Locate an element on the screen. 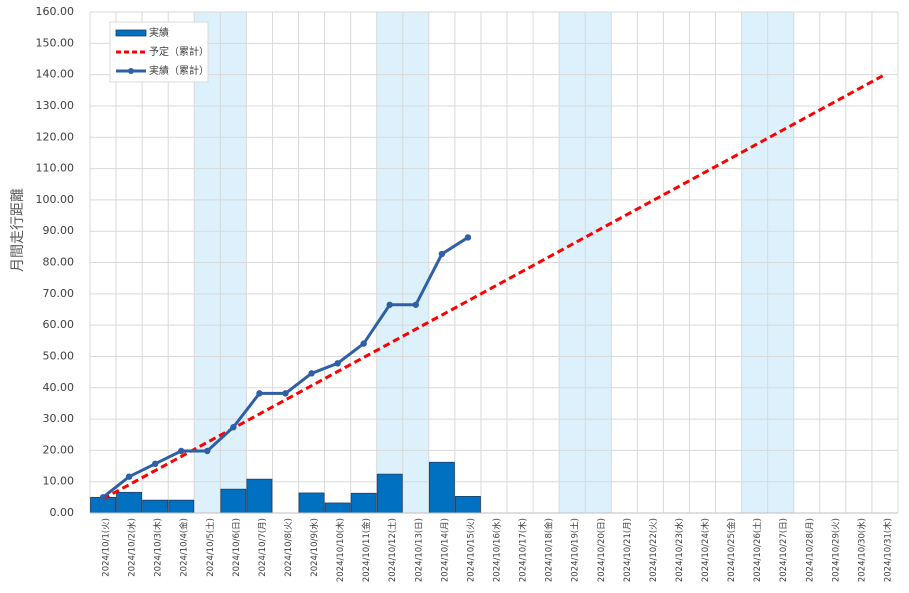  y-tick-label: 150.00 is located at coordinates (55, 42).